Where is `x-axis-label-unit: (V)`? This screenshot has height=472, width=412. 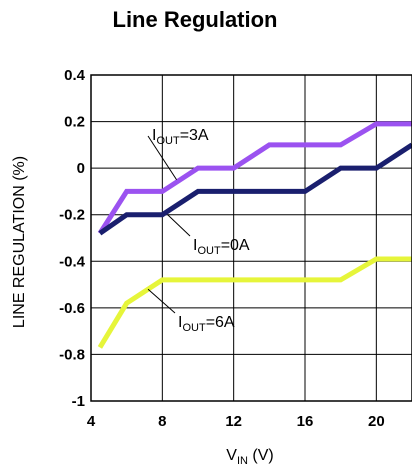
x-axis-label-unit: (V) is located at coordinates (261, 455).